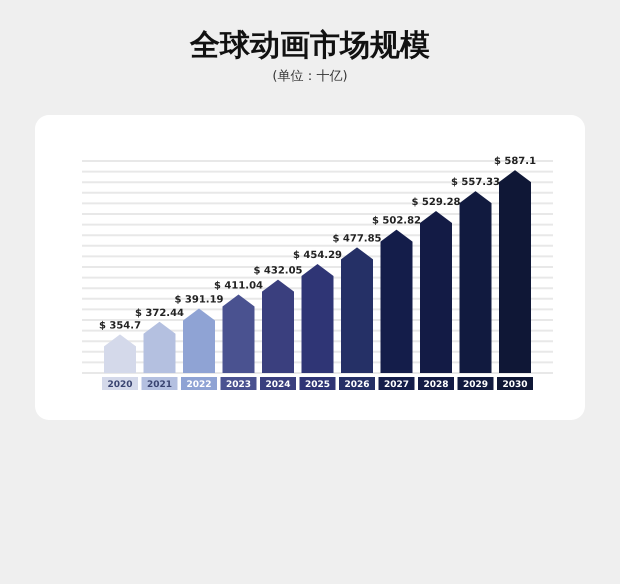  What do you see at coordinates (199, 385) in the screenshot?
I see `x-tick-label: 2022` at bounding box center [199, 385].